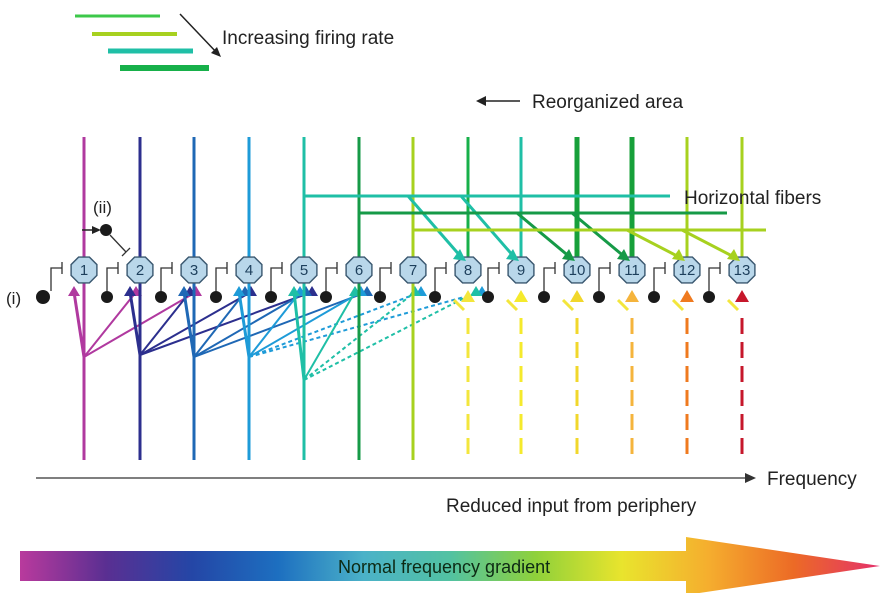 The width and height of the screenshot is (883, 593). I want to click on neuron-number: 5, so click(304, 270).